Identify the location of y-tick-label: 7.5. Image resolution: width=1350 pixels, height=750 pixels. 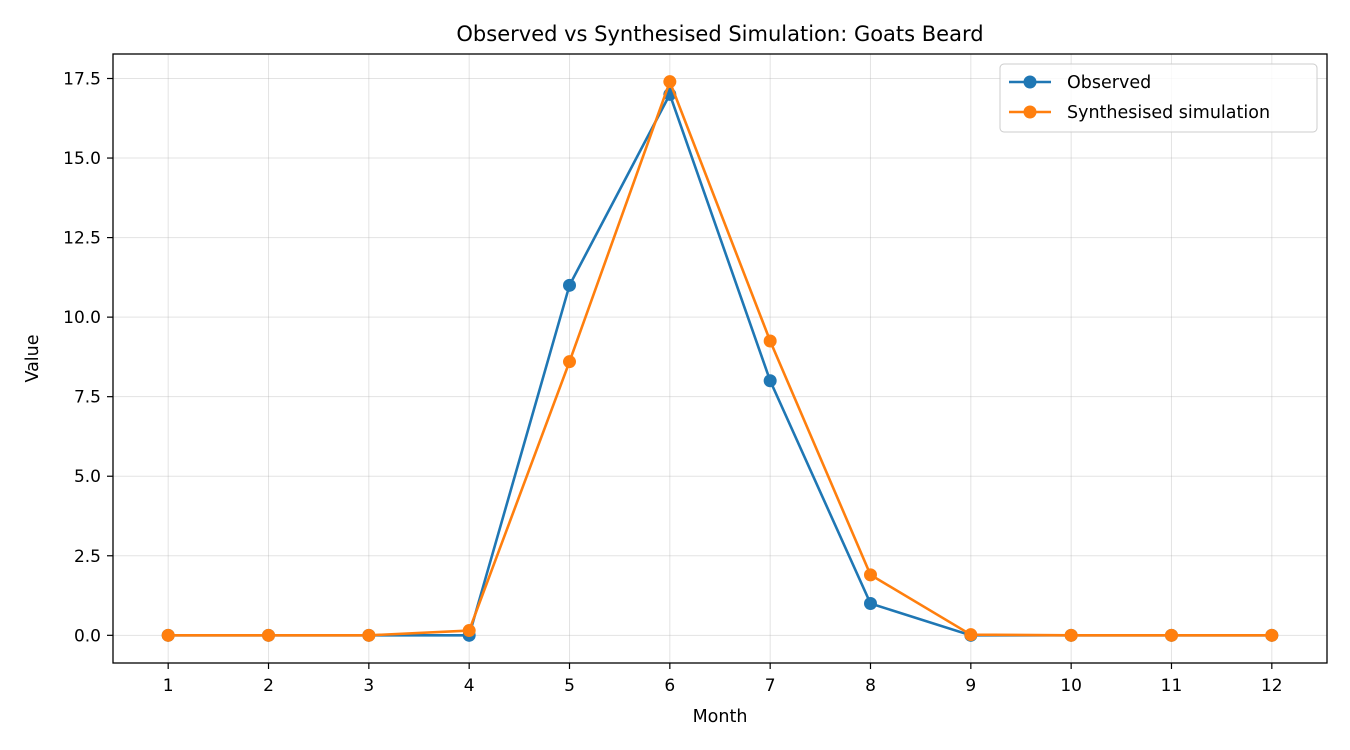
(87, 398).